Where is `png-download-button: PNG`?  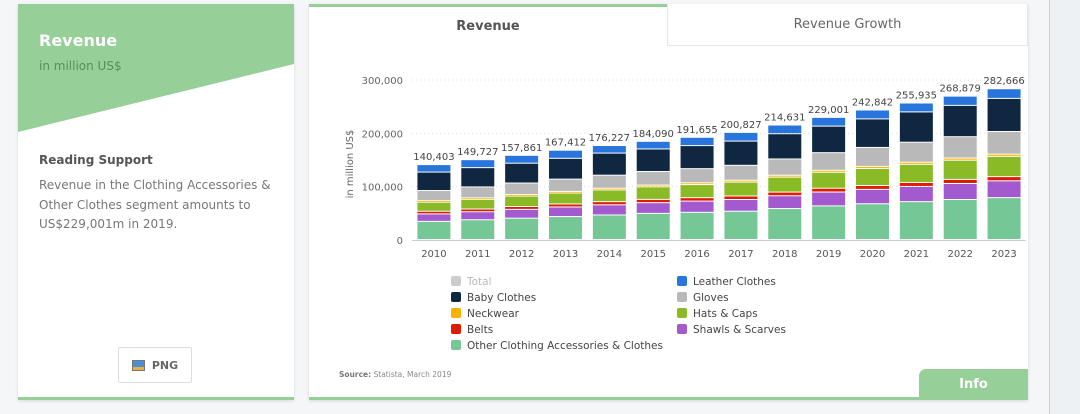
png-download-button: PNG is located at coordinates (155, 365).